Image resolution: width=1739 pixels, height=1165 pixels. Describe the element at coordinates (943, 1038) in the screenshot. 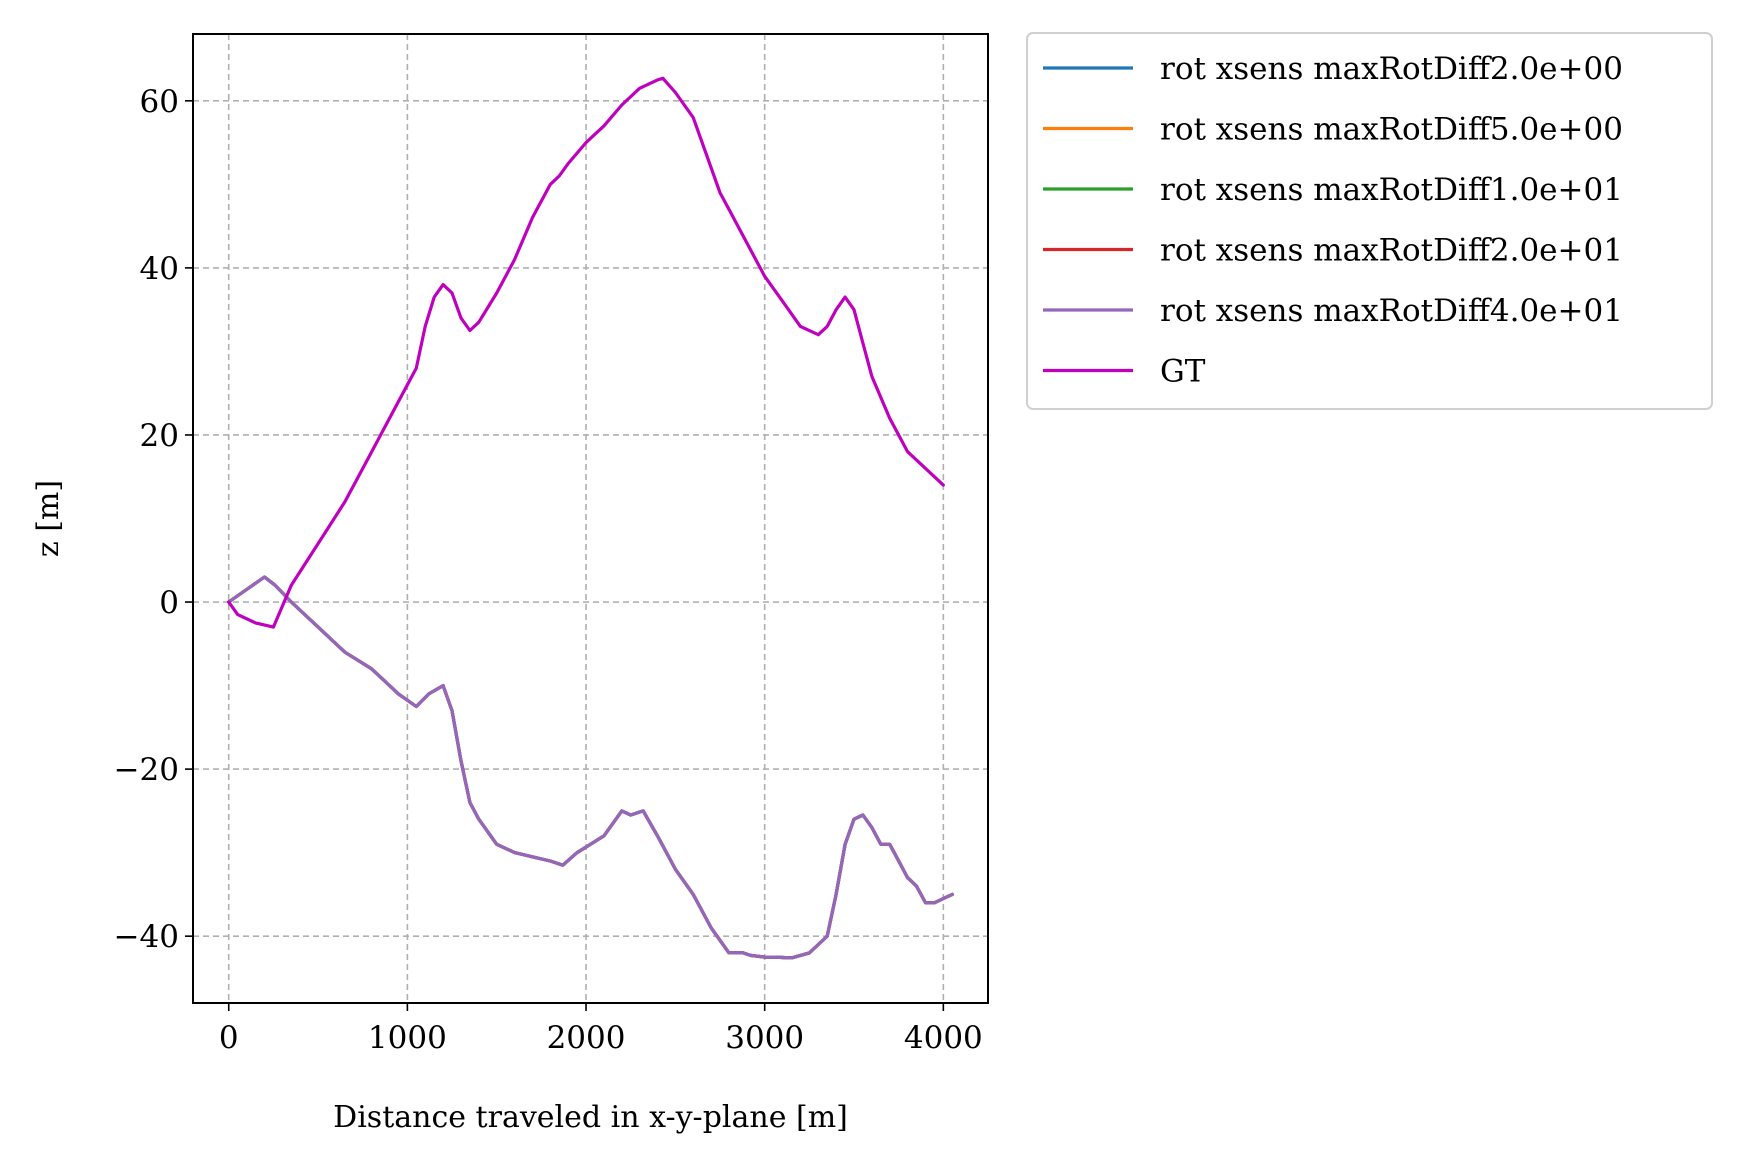

I see `x-tick-label: 4000` at that location.